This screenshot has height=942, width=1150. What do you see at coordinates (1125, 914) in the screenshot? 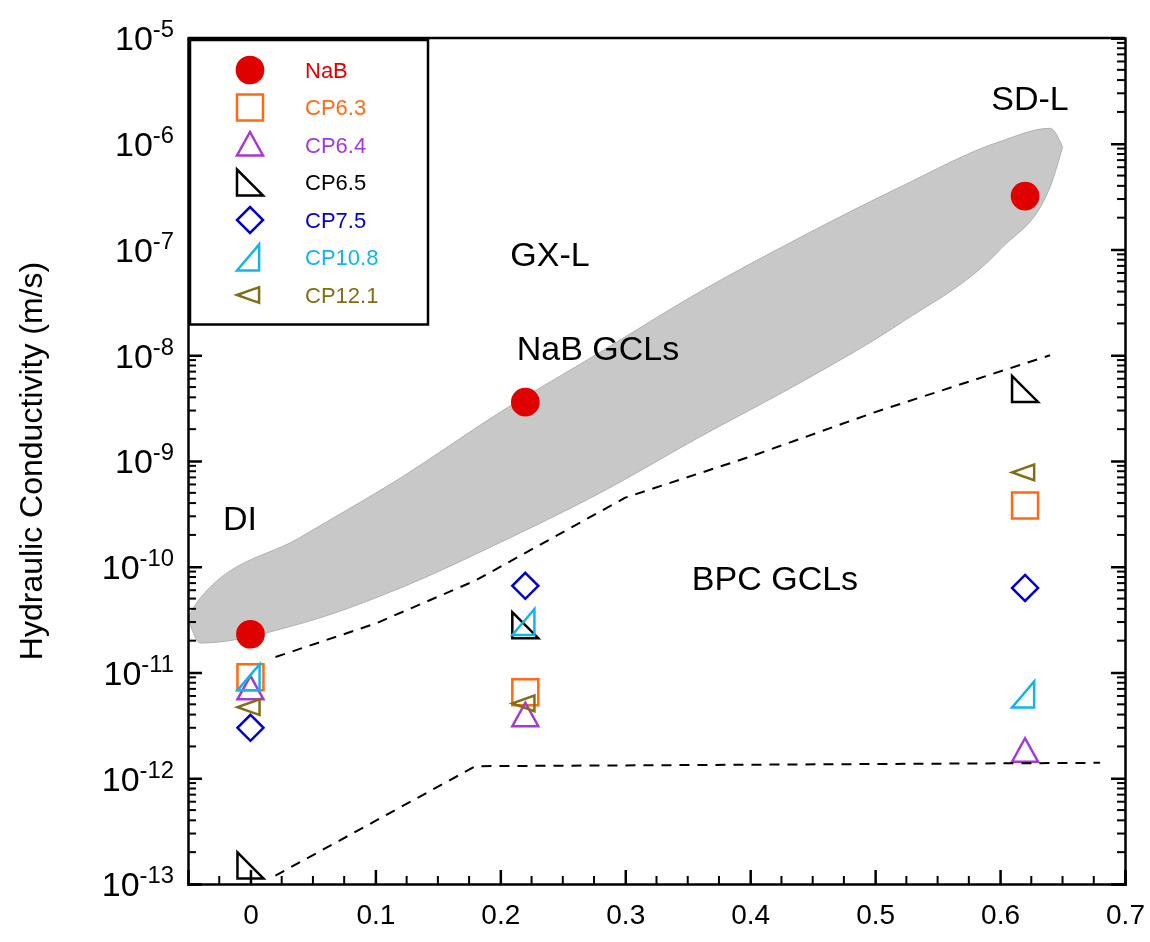
I see `x-tick-label: 0.7` at bounding box center [1125, 914].